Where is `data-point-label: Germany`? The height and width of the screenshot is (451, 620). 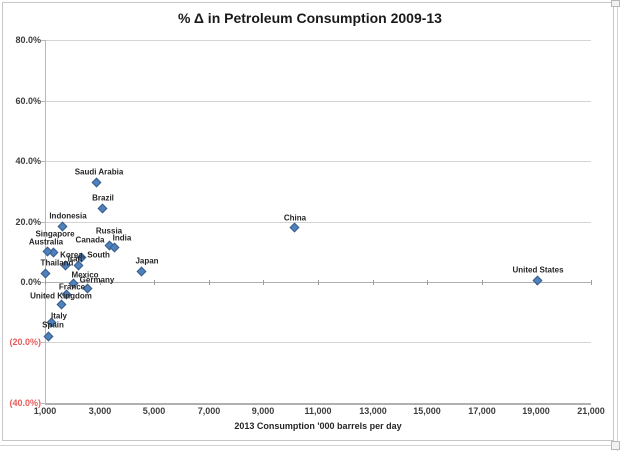 data-point-label: Germany is located at coordinates (97, 280).